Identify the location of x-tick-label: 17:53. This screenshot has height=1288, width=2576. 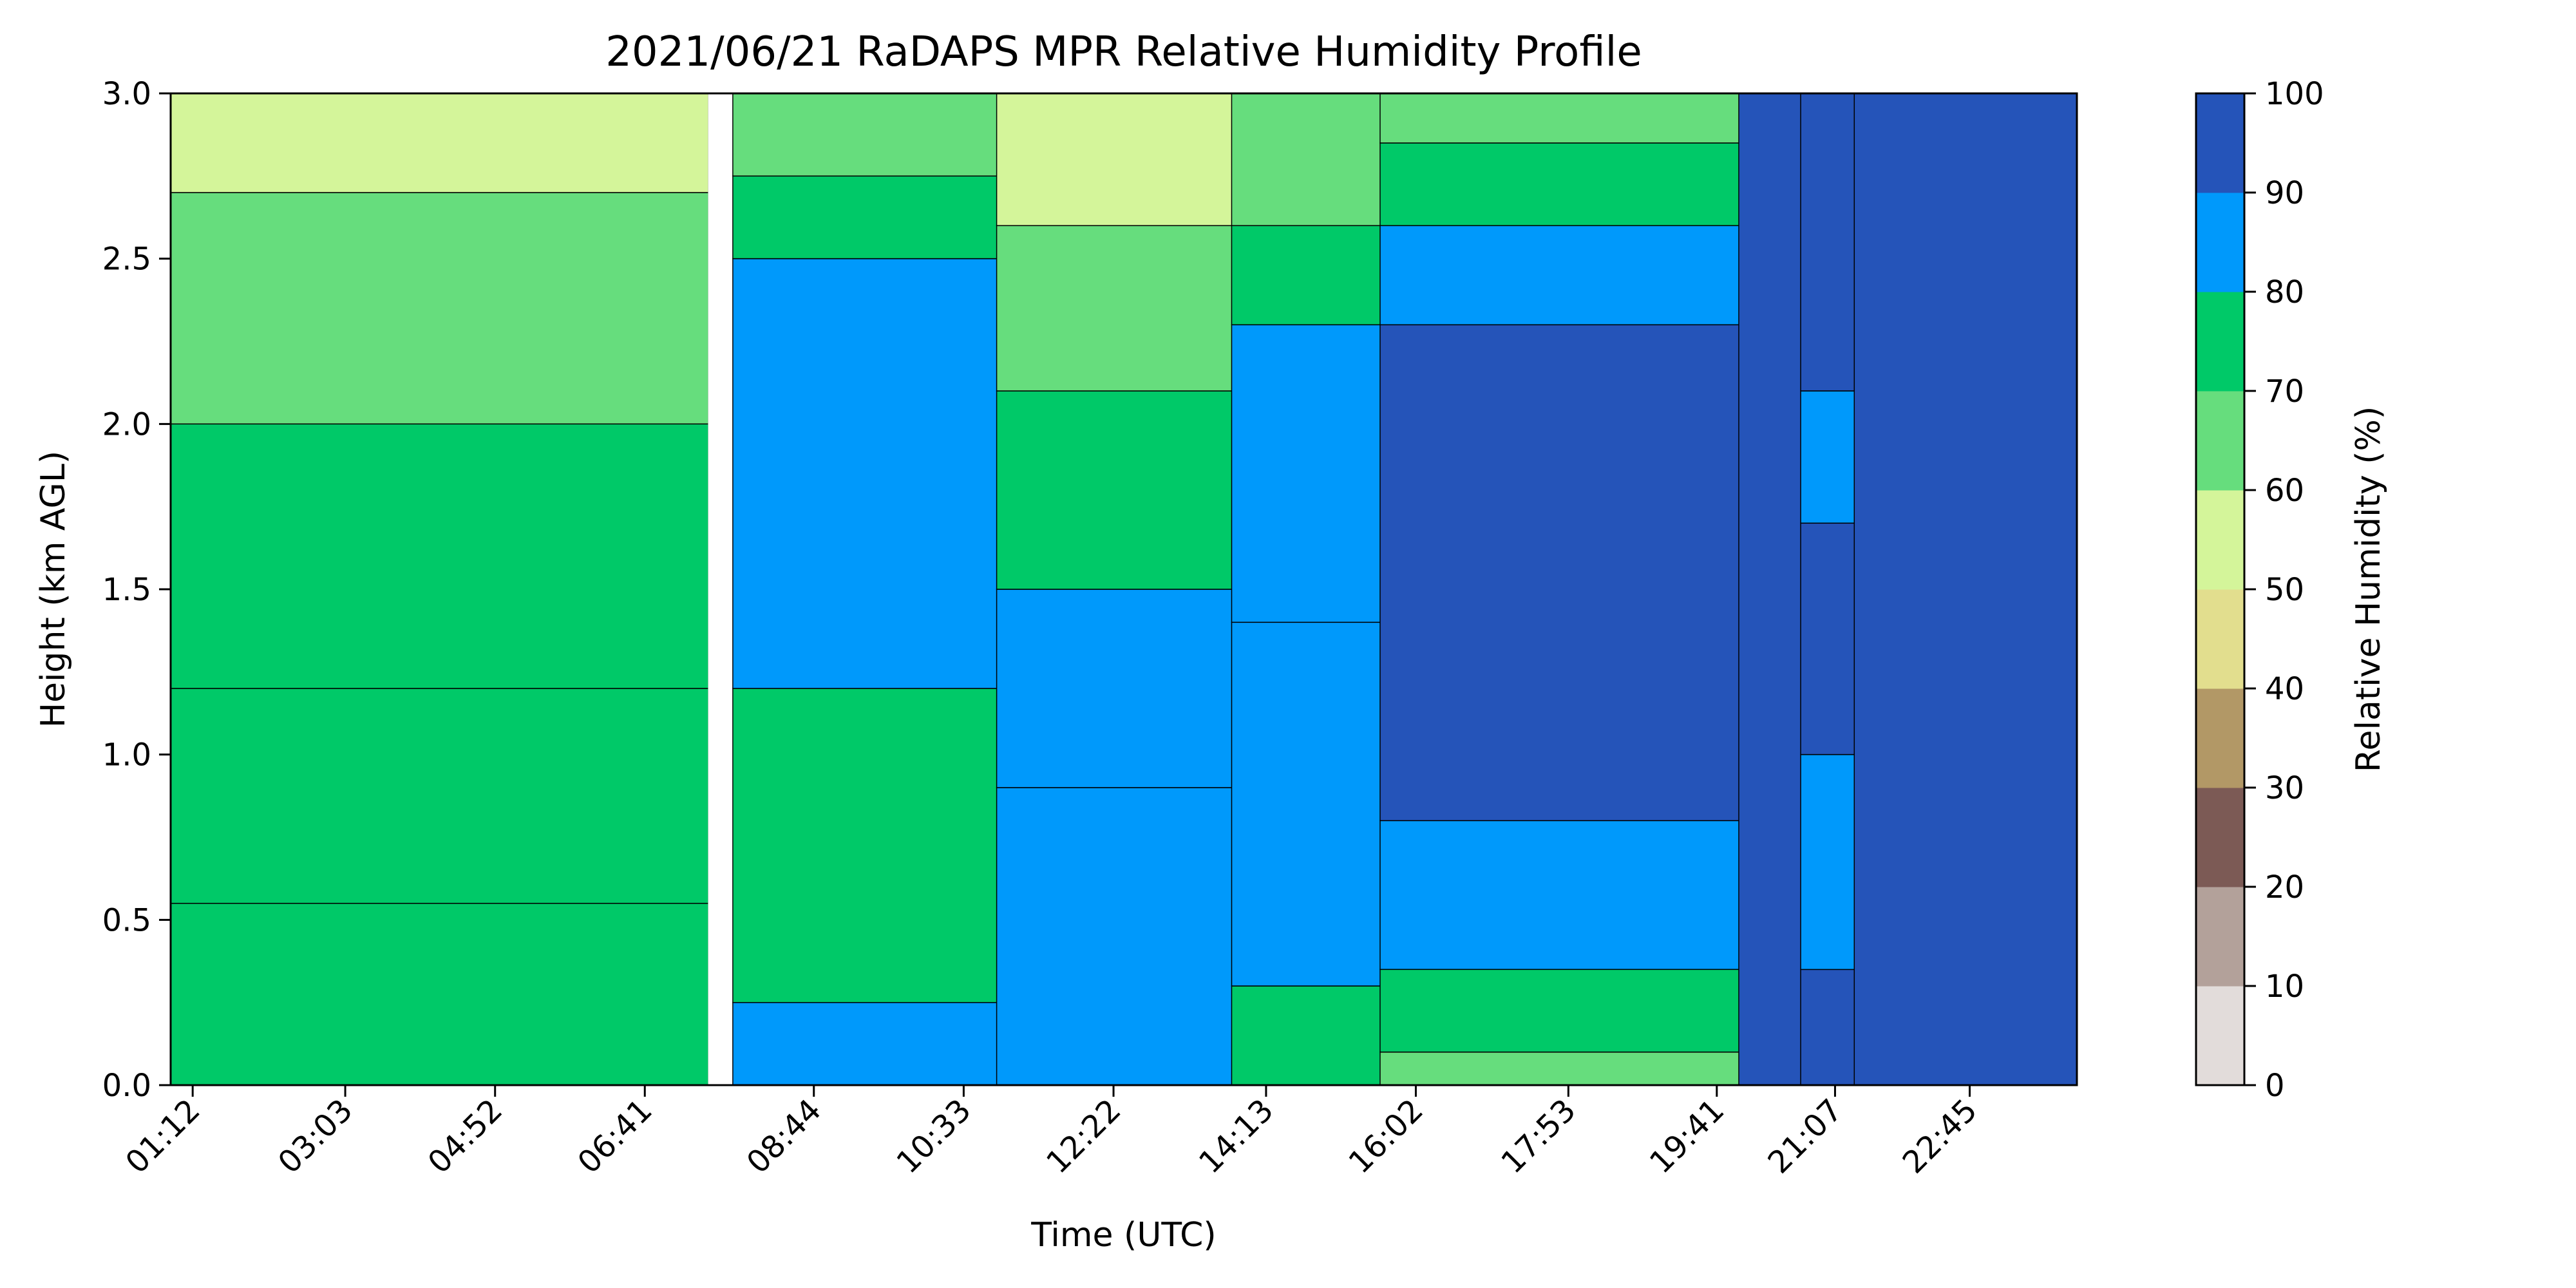
(1538, 1136).